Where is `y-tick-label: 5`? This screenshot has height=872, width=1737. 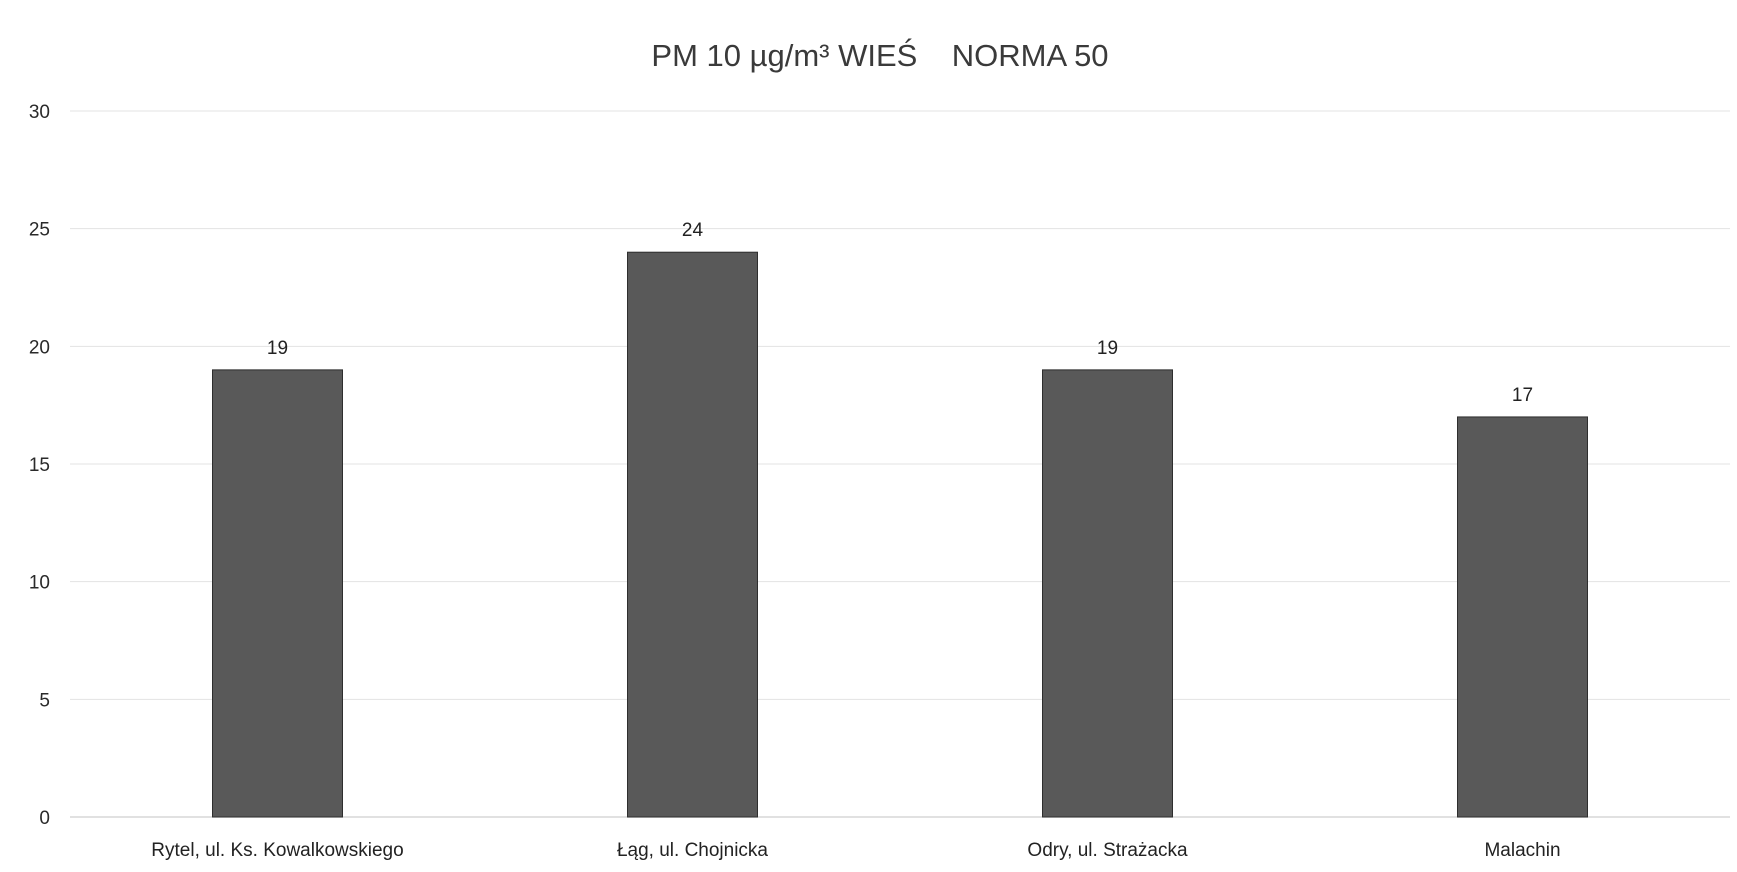 y-tick-label: 5 is located at coordinates (44, 700).